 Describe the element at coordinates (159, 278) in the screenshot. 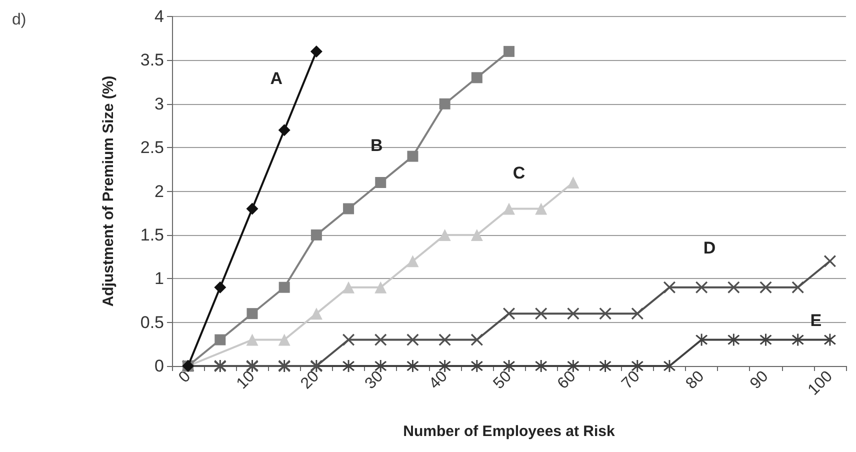

I see `y-tick-label: 1` at that location.